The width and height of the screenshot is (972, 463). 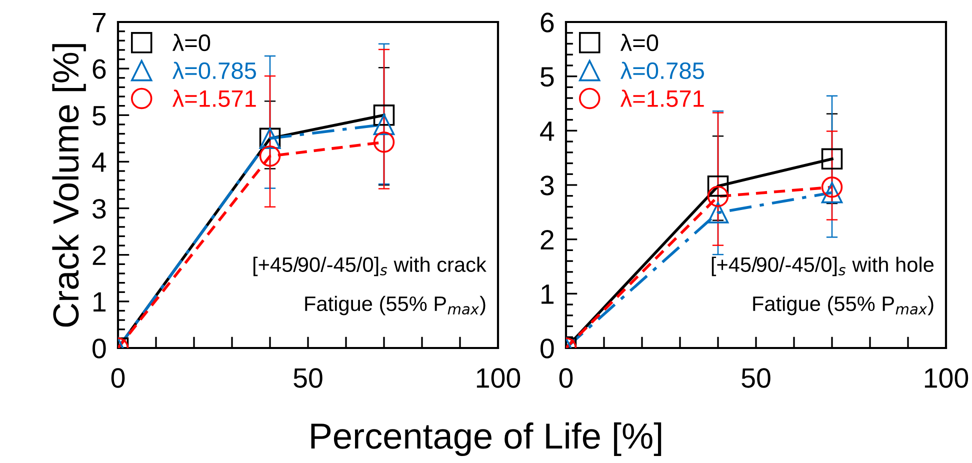 I want to click on annotation: [+45/90/-45/0]$_{s}$ with hole, so click(x=823, y=266).